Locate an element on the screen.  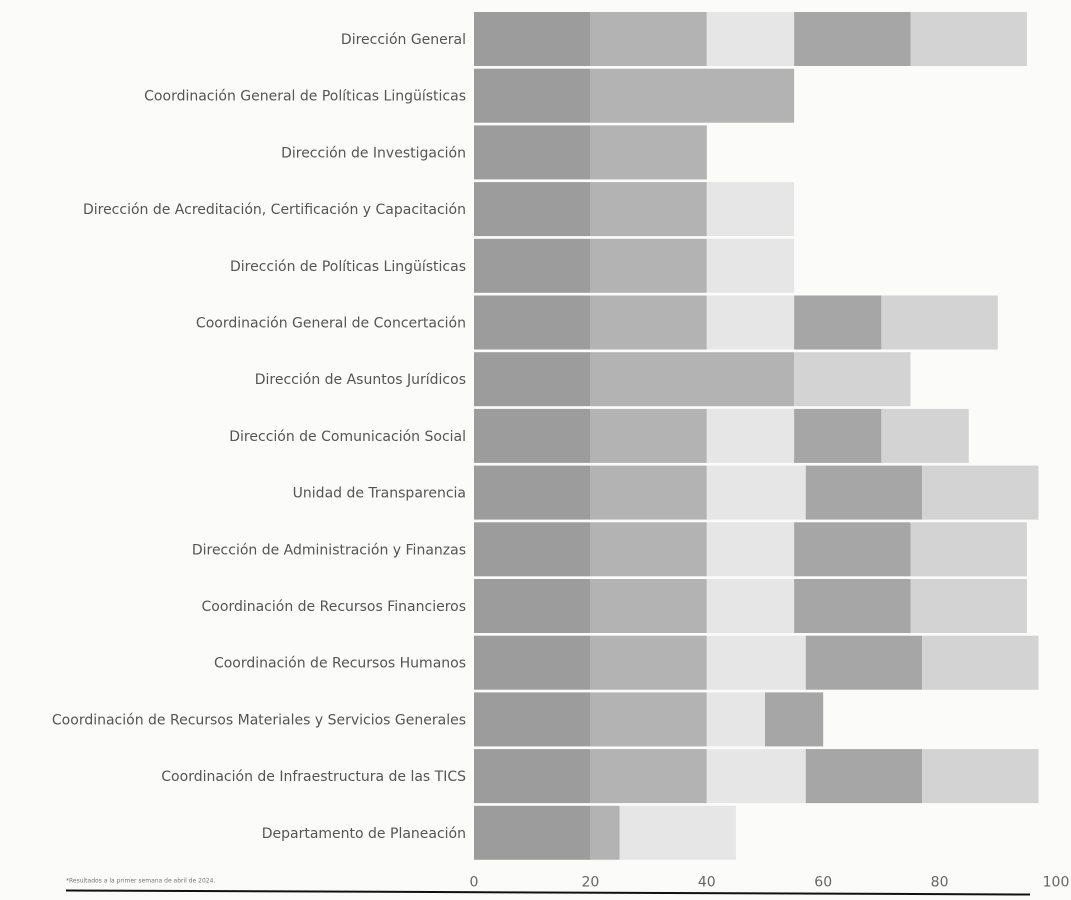
x-tick-label: 80 is located at coordinates (940, 883).